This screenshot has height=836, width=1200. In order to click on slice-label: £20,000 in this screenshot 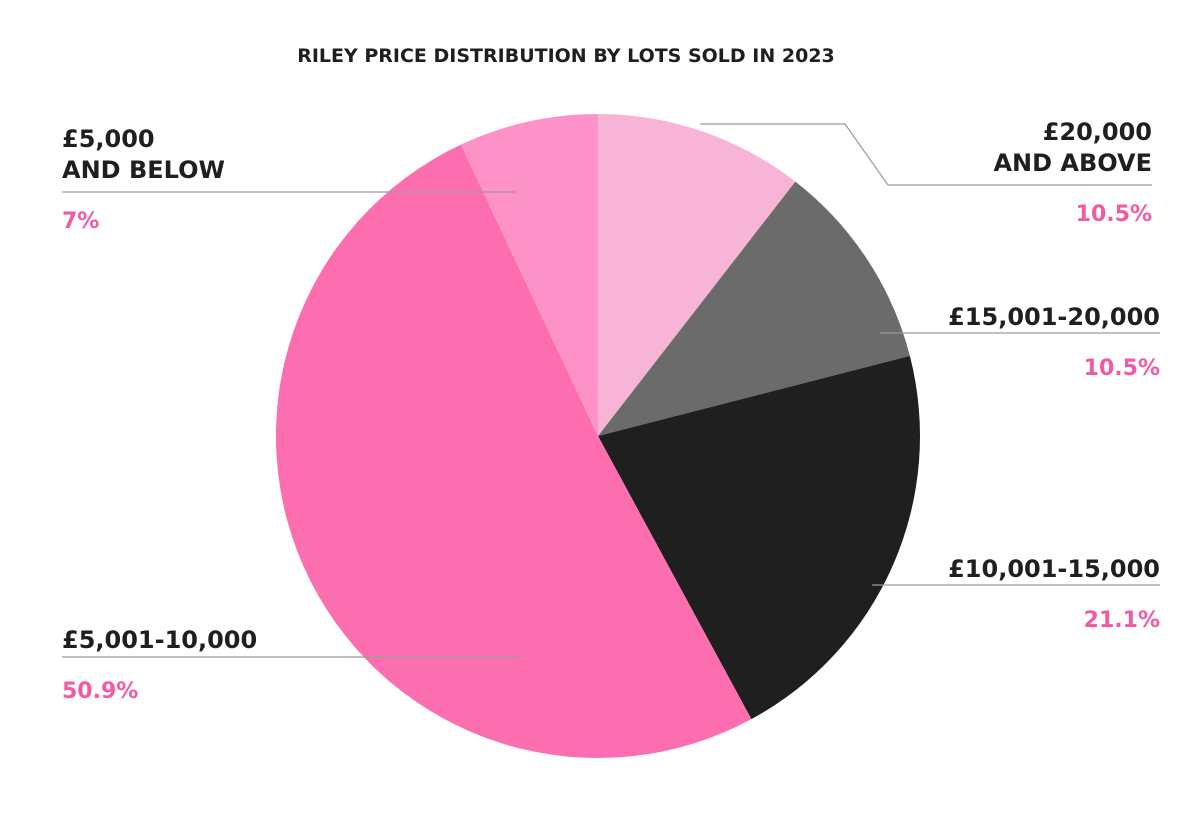, I will do `click(1097, 132)`.